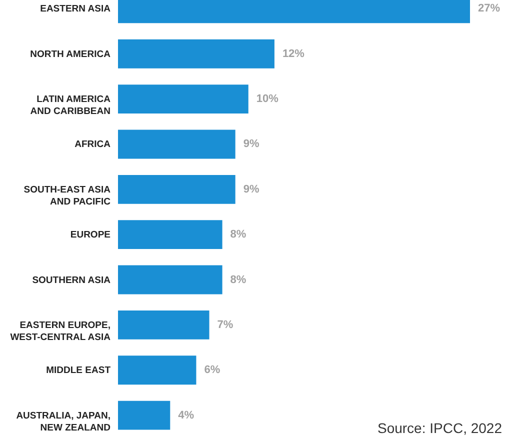 Image resolution: width=508 pixels, height=438 pixels. Describe the element at coordinates (70, 106) in the screenshot. I see `y-tick-label: LATIN AMERICA AND CARIBBEAN` at that location.